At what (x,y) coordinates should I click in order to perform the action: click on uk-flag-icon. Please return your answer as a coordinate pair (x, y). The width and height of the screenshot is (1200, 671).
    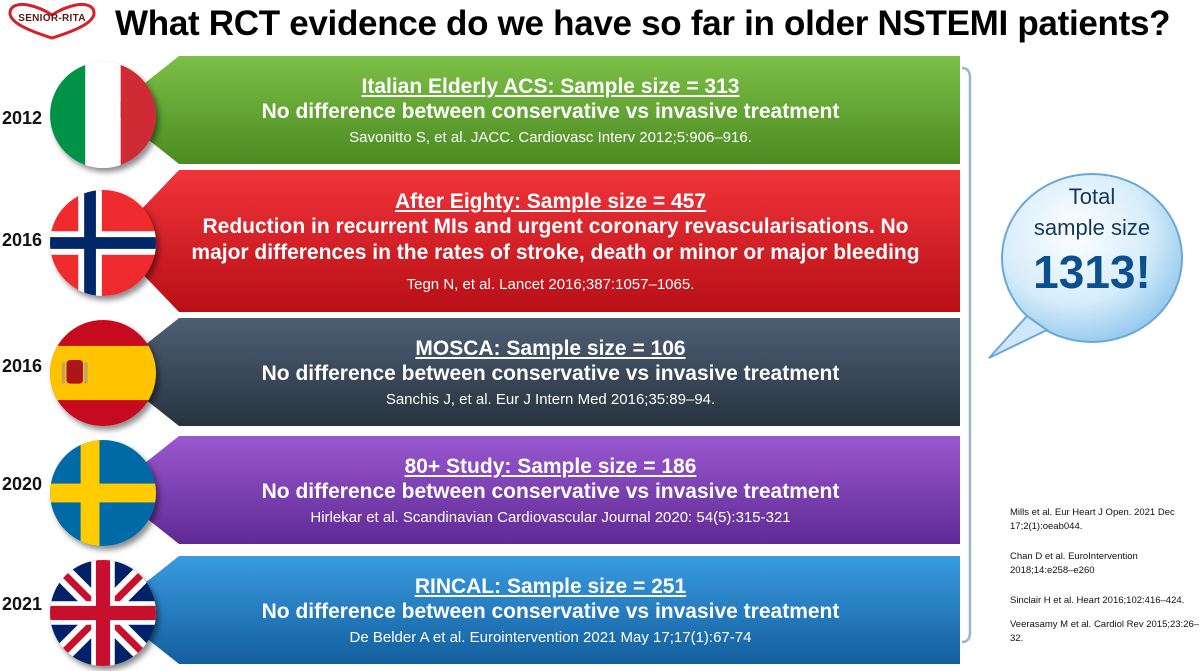
    Looking at the image, I should click on (103, 613).